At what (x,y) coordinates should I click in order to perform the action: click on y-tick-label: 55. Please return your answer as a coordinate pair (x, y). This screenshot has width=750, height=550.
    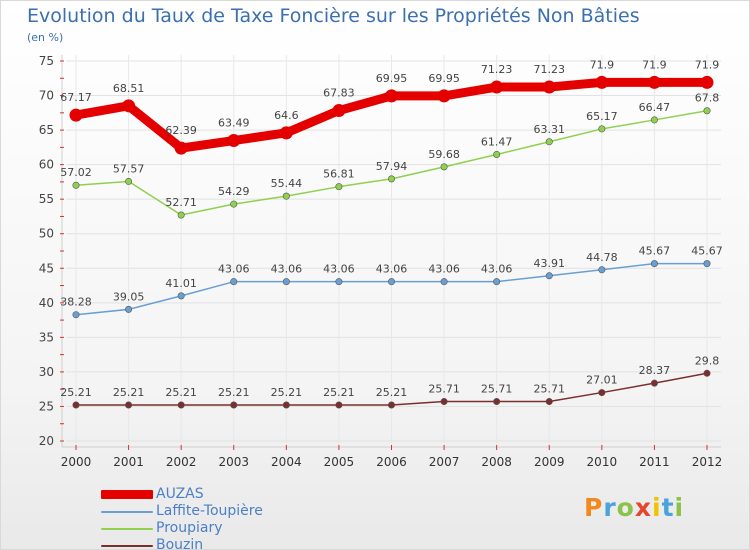
    Looking at the image, I should click on (46, 199).